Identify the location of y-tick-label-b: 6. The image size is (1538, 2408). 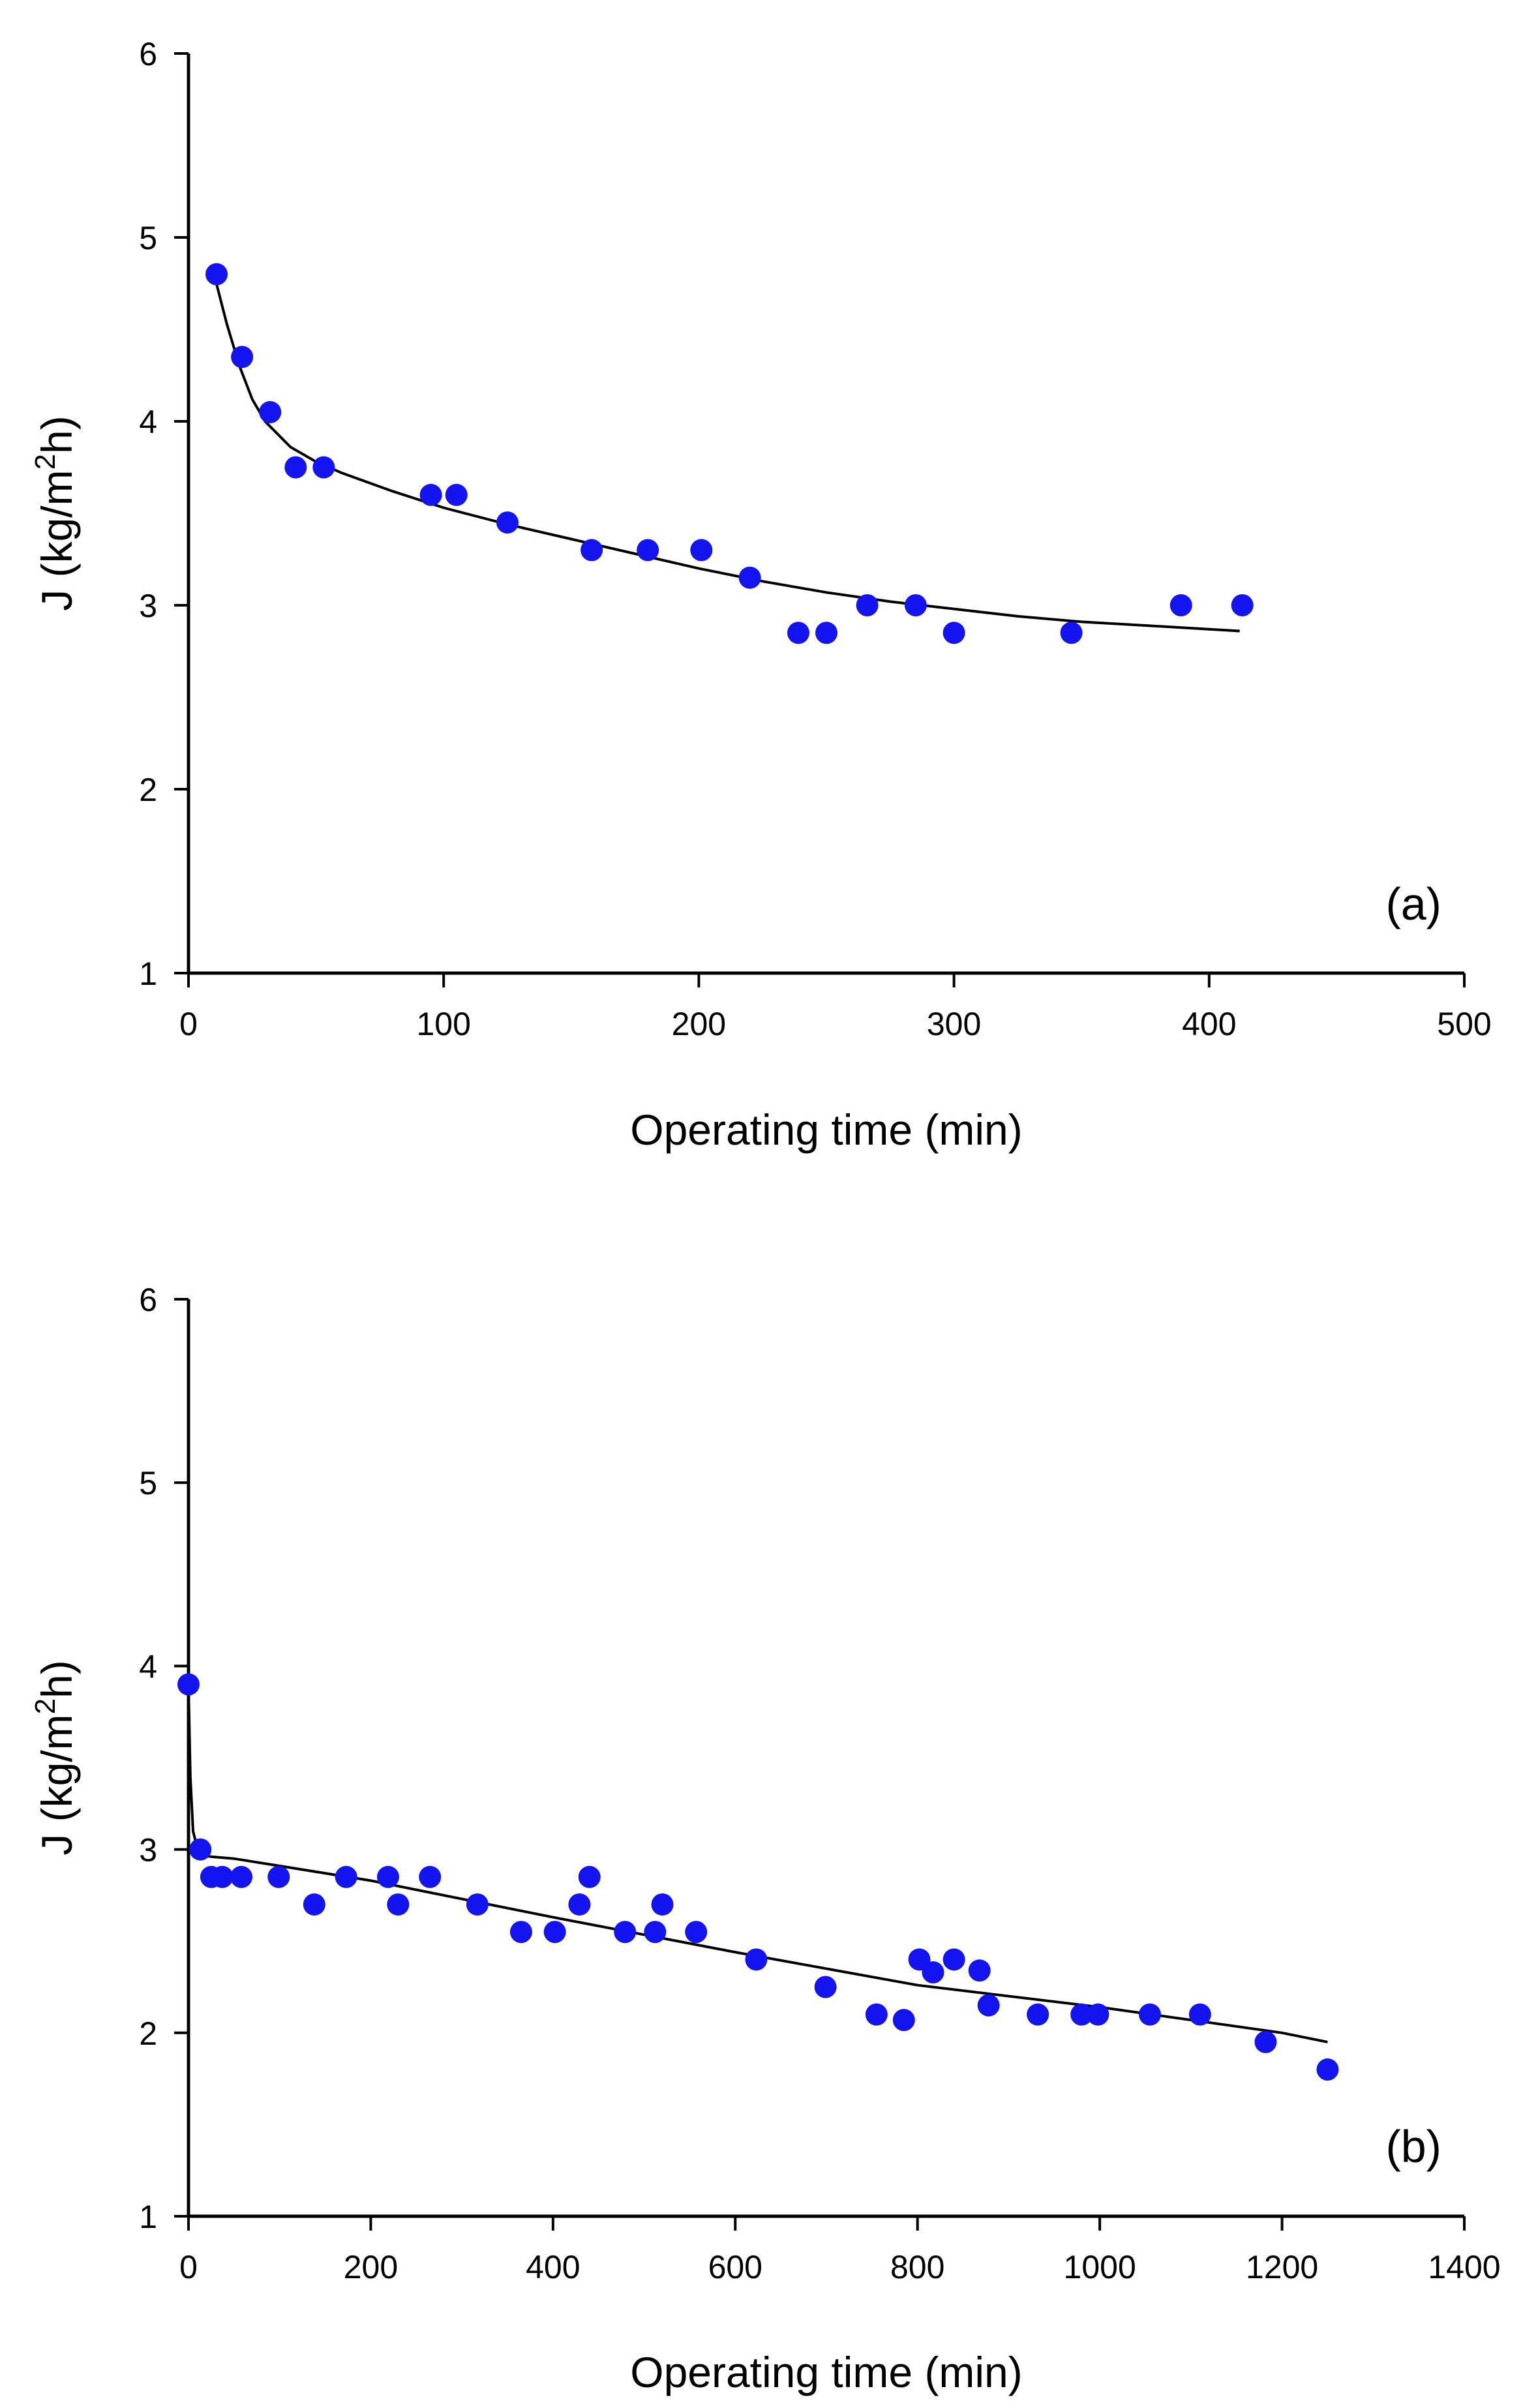
(148, 1300).